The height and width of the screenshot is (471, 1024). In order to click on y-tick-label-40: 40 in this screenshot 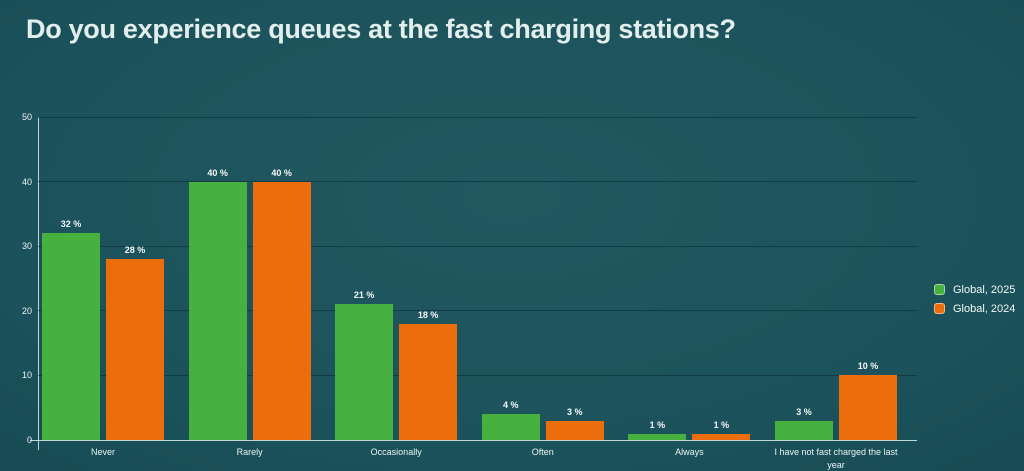, I will do `click(26, 181)`.